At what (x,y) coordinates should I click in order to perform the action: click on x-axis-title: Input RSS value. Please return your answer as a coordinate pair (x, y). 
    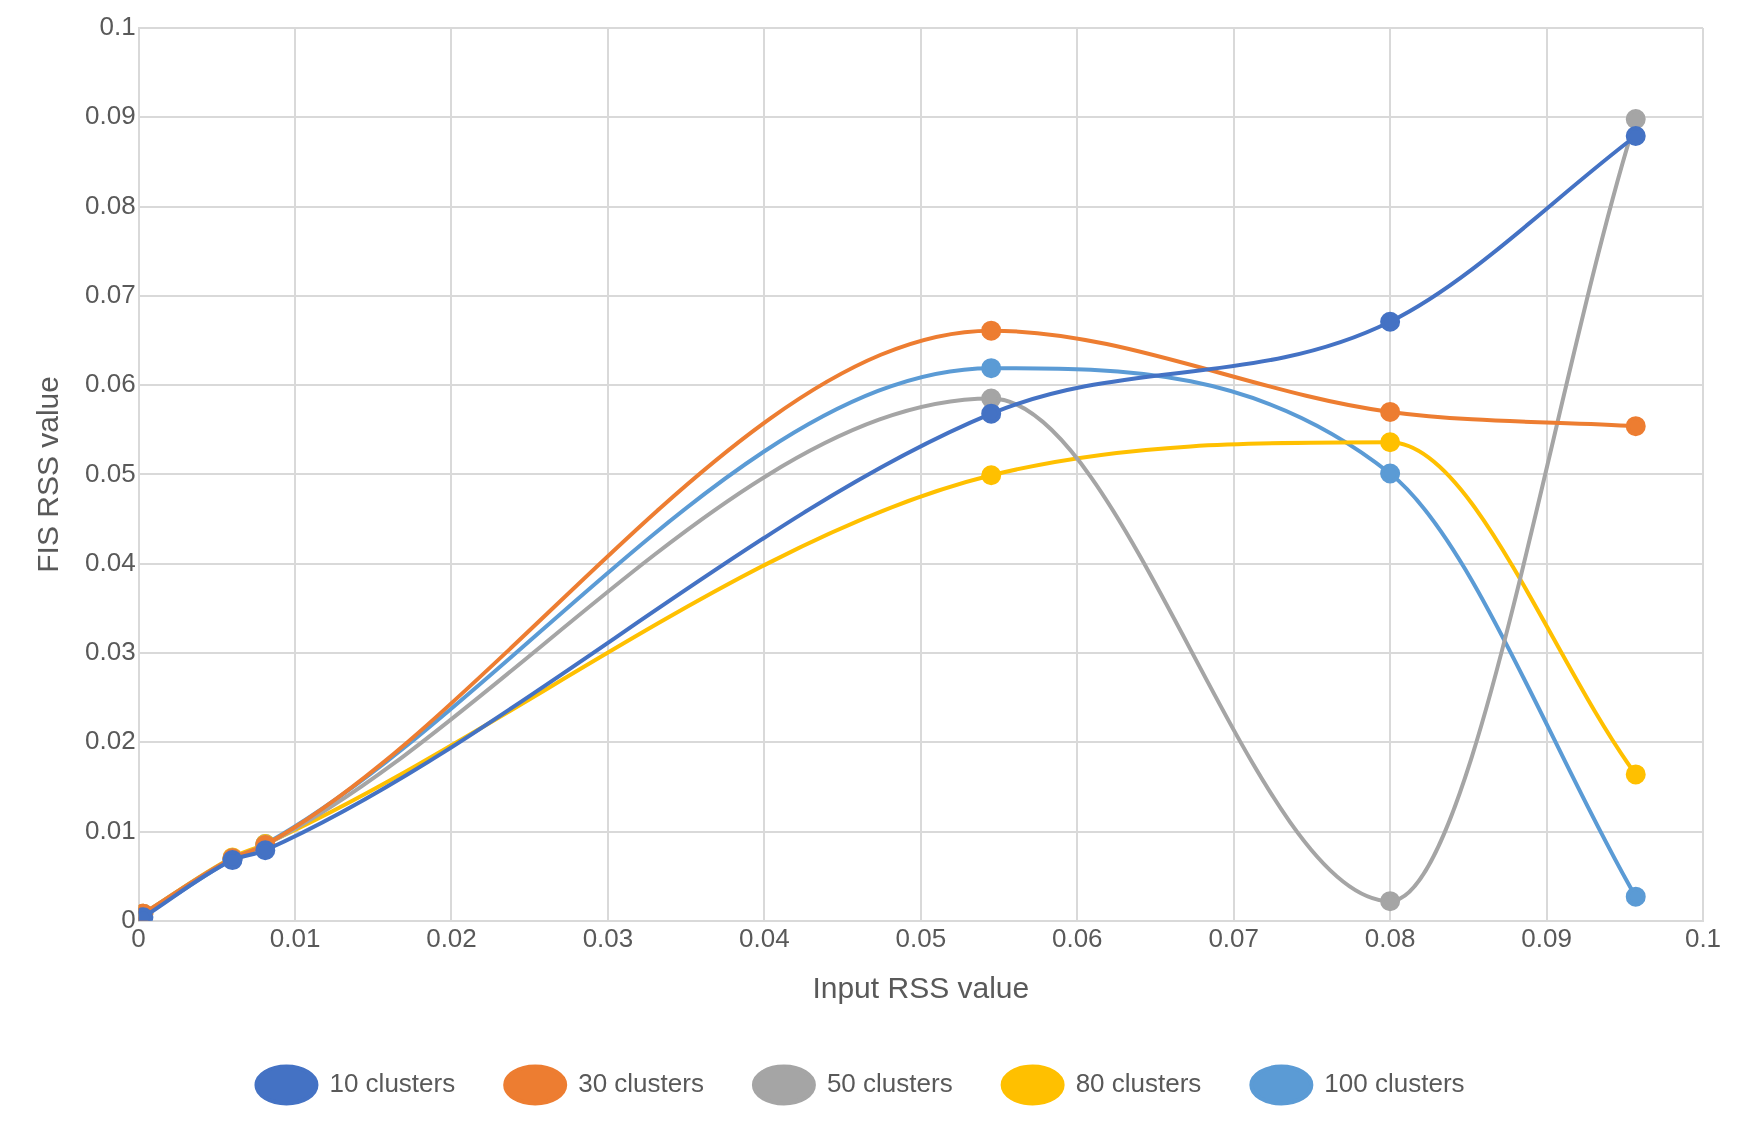
    Looking at the image, I should click on (921, 988).